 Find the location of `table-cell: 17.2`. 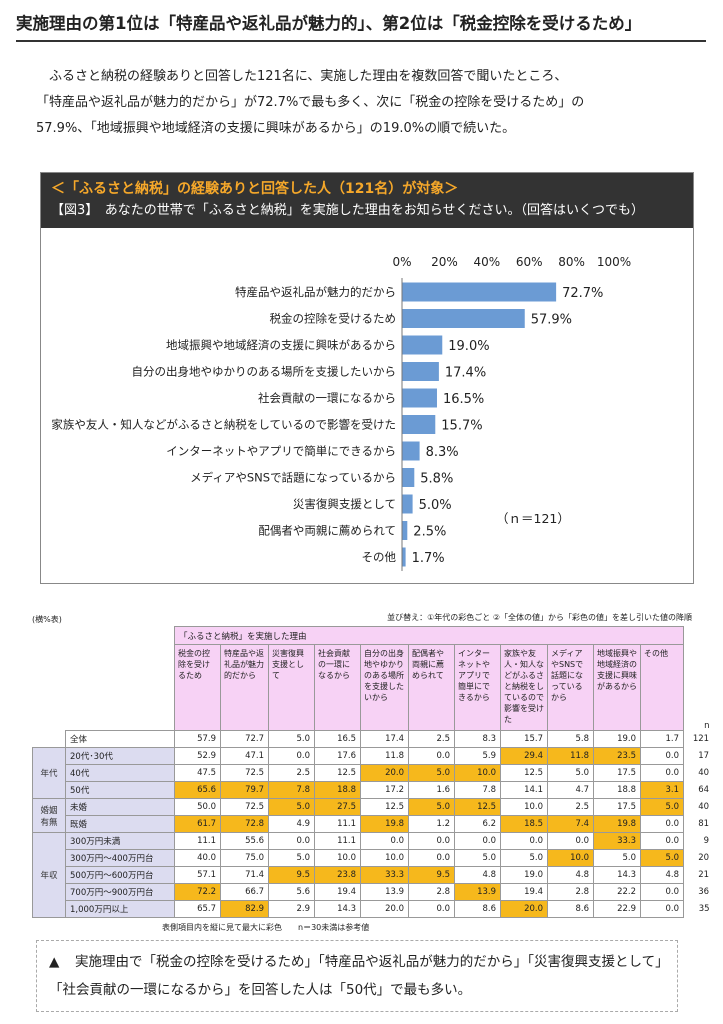

table-cell: 17.2 is located at coordinates (384, 790).